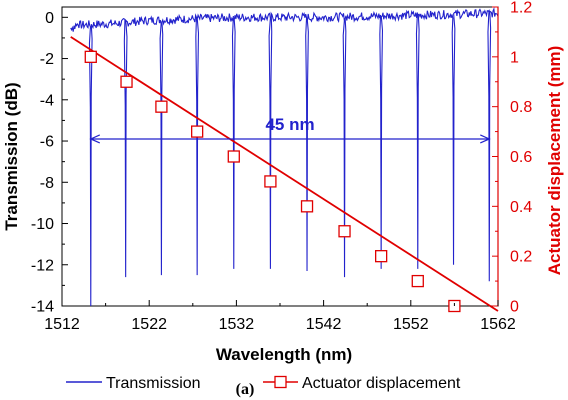 Image resolution: width=568 pixels, height=400 pixels. I want to click on y-right-tick-label: 0.6, so click(521, 157).